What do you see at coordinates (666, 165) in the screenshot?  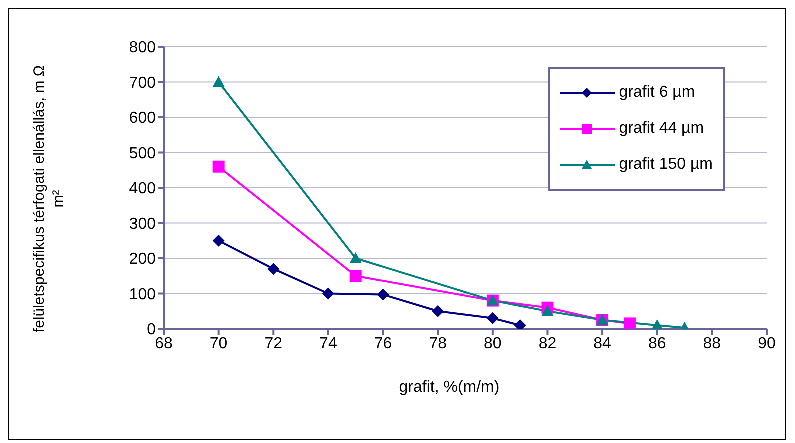 I see `legend-label: grafit 150 µm` at bounding box center [666, 165].